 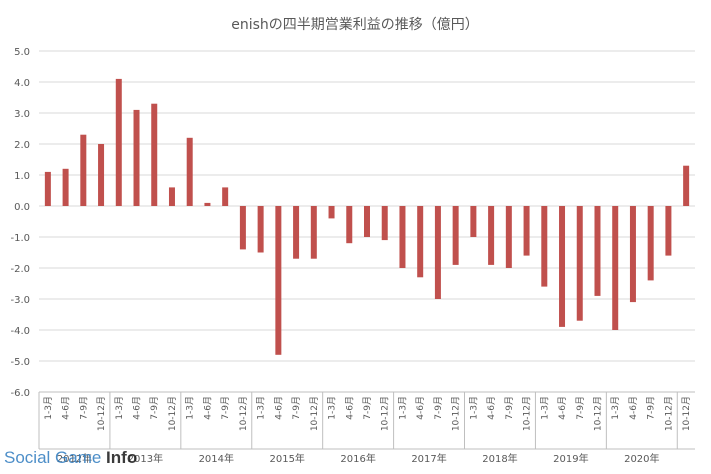 What do you see at coordinates (145, 458) in the screenshot?
I see `year-label: 2013年` at bounding box center [145, 458].